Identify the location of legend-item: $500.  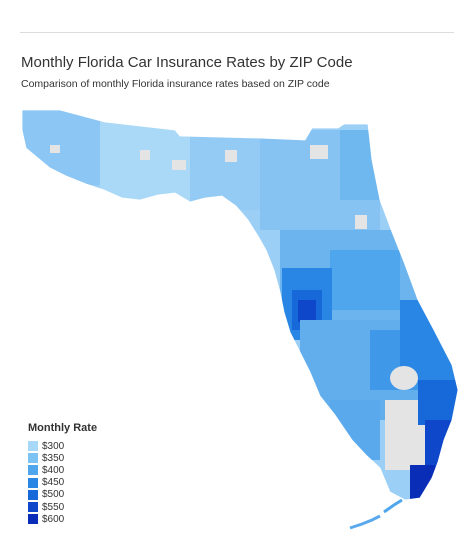
(62, 495).